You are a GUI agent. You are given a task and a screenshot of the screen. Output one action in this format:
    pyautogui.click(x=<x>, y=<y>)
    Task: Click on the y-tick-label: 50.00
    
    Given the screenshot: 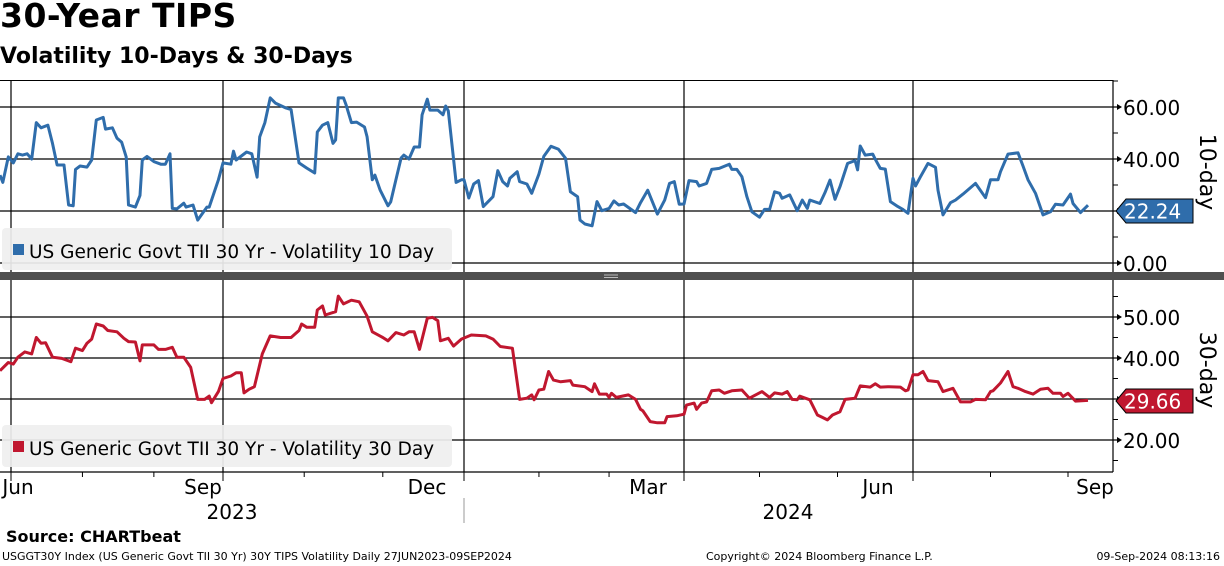 What is the action you would take?
    pyautogui.click(x=1151, y=318)
    